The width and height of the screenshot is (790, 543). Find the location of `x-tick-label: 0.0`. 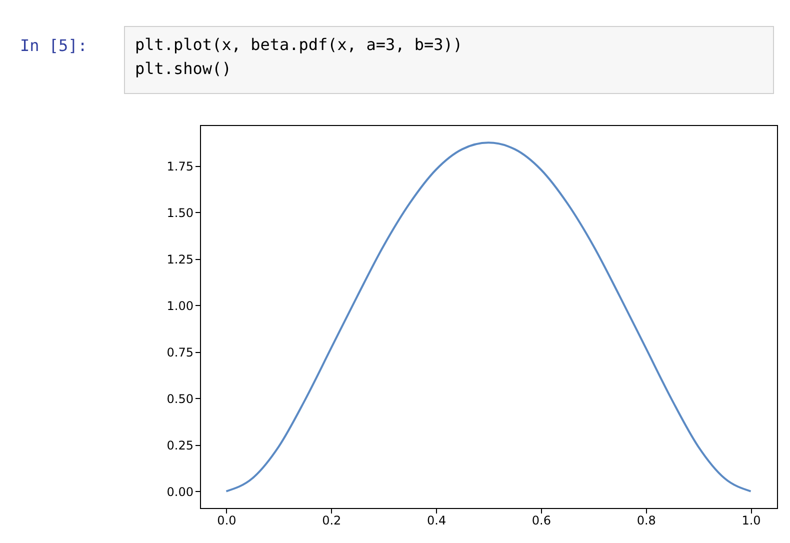

x-tick-label: 0.0 is located at coordinates (226, 521).